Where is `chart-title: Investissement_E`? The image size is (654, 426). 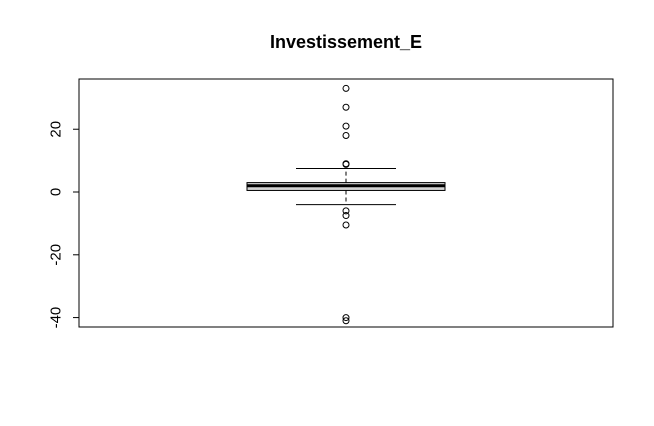
chart-title: Investissement_E is located at coordinates (346, 42).